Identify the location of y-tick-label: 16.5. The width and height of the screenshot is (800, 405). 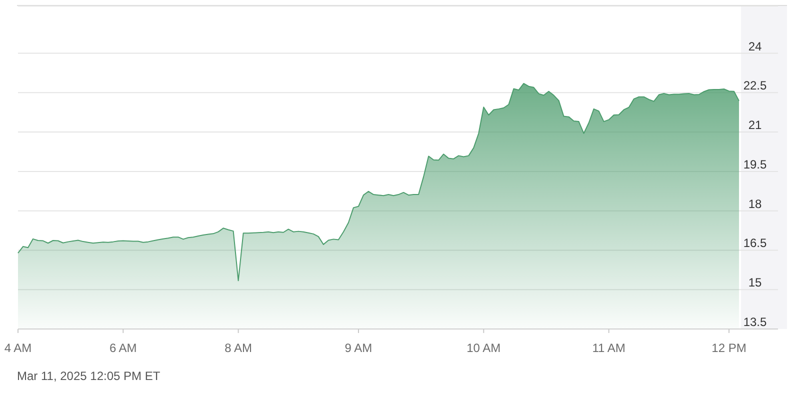
(755, 243).